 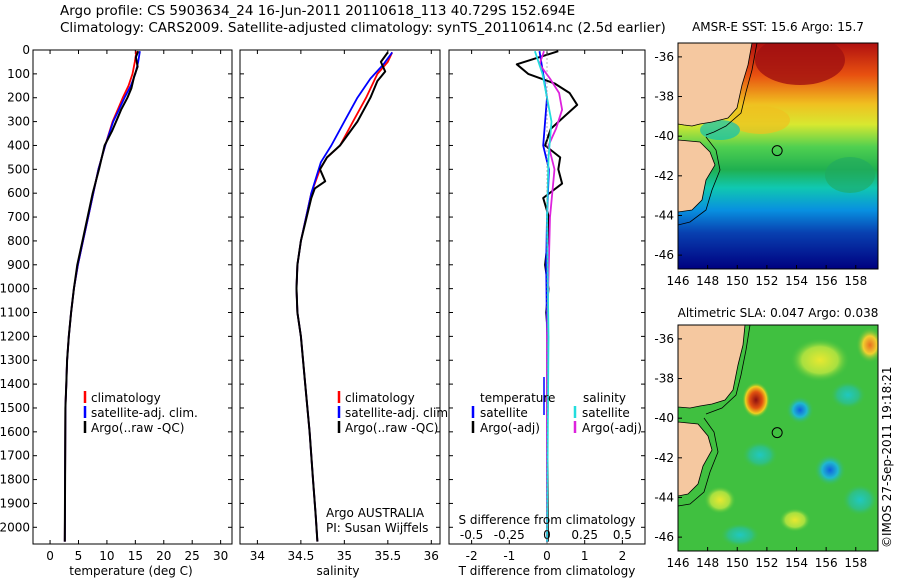 I want to click on s-tick-label: -0.25, so click(x=509, y=535).